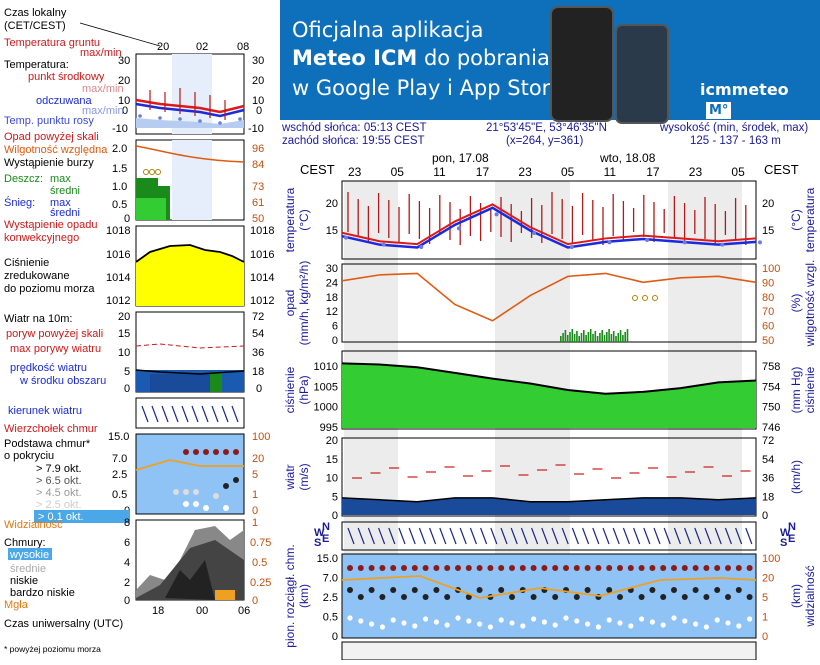 The height and width of the screenshot is (665, 820). What do you see at coordinates (262, 231) in the screenshot?
I see `svg-text: 1018` at bounding box center [262, 231].